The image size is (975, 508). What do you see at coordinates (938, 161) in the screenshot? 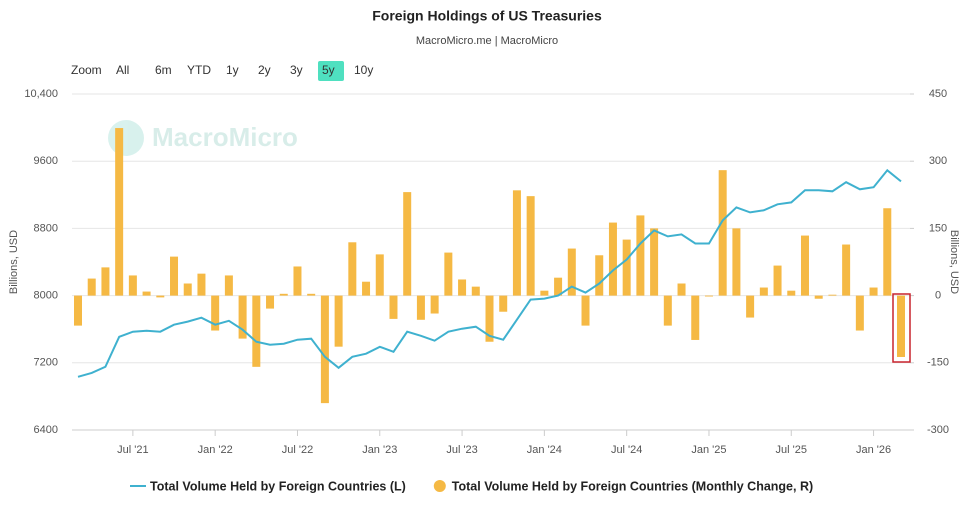
I see `y2-tick-label: 300` at bounding box center [938, 161].